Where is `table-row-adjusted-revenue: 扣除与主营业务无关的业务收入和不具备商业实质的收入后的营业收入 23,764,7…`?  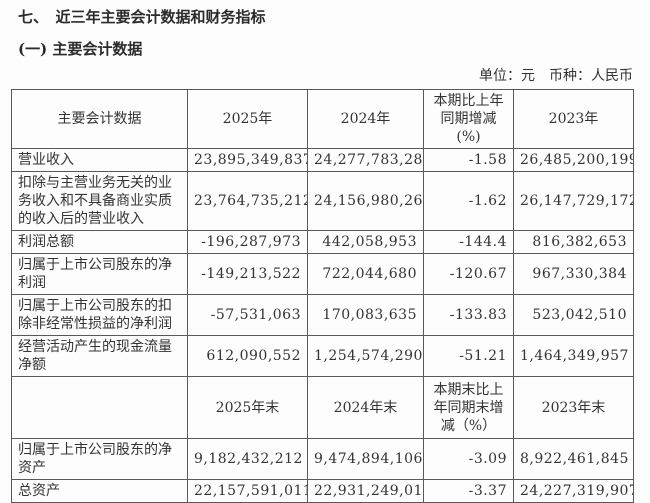
table-row-adjusted-revenue: 扣除与主营业务无关的业务收入和不具备商业实质的收入后的营业收入 23,764,7… is located at coordinates (322, 201).